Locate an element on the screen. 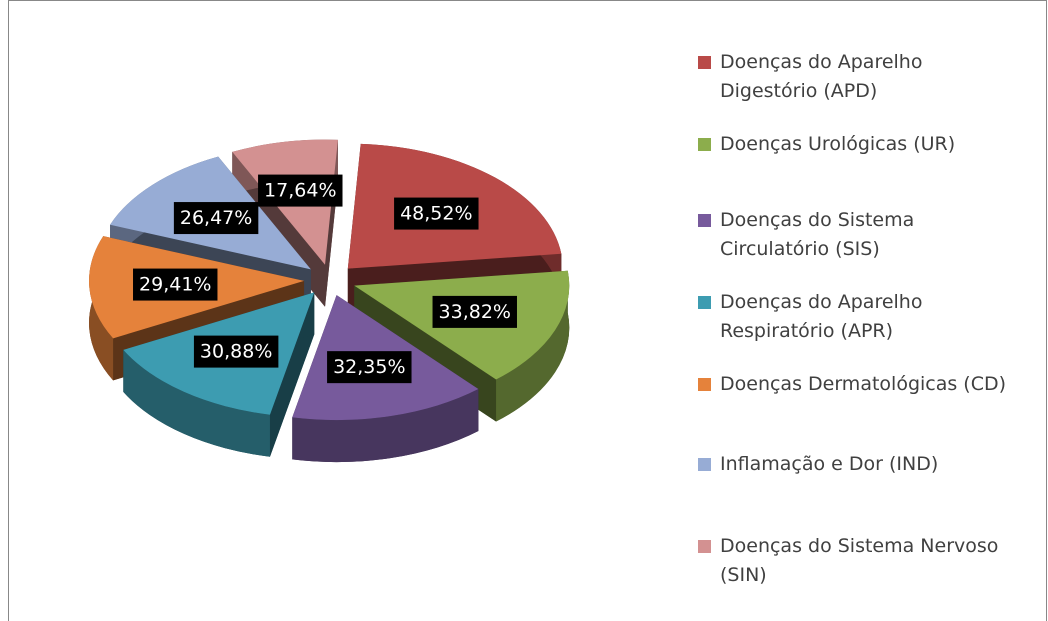 This screenshot has width=1048, height=621. legend-item: Doenças do Sistema Circulatório (SIS) is located at coordinates (870, 235).